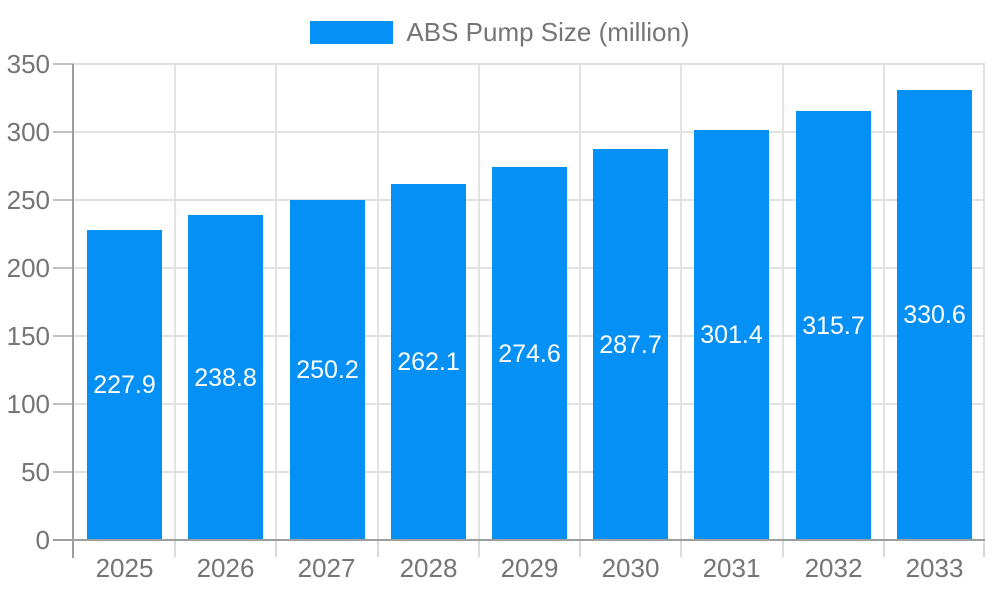  I want to click on bar: 238.8, so click(225, 377).